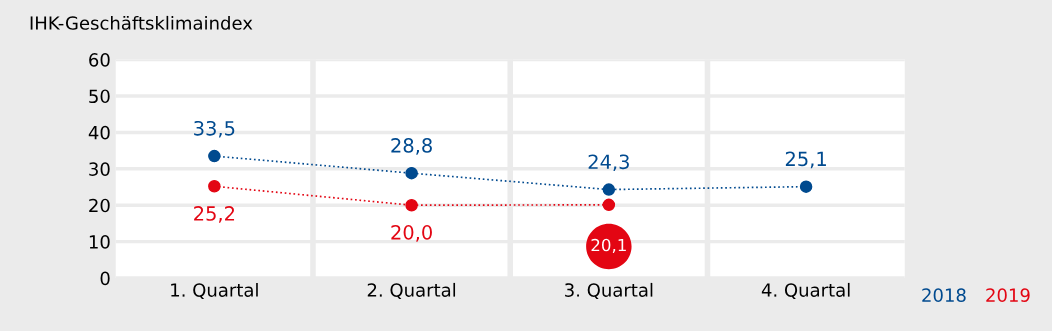  Describe the element at coordinates (99, 242) in the screenshot. I see `y-tick-label: 10` at that location.